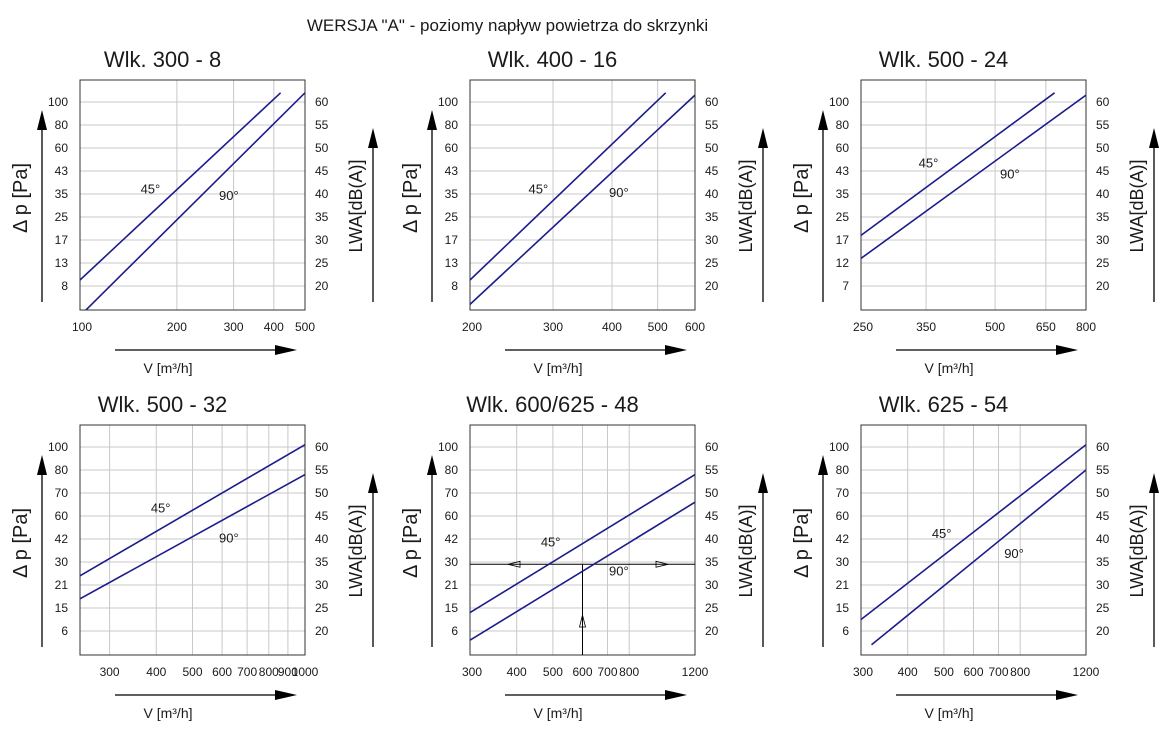 The image size is (1171, 740). What do you see at coordinates (452, 608) in the screenshot?
I see `y-left-tick-label: 15` at bounding box center [452, 608].